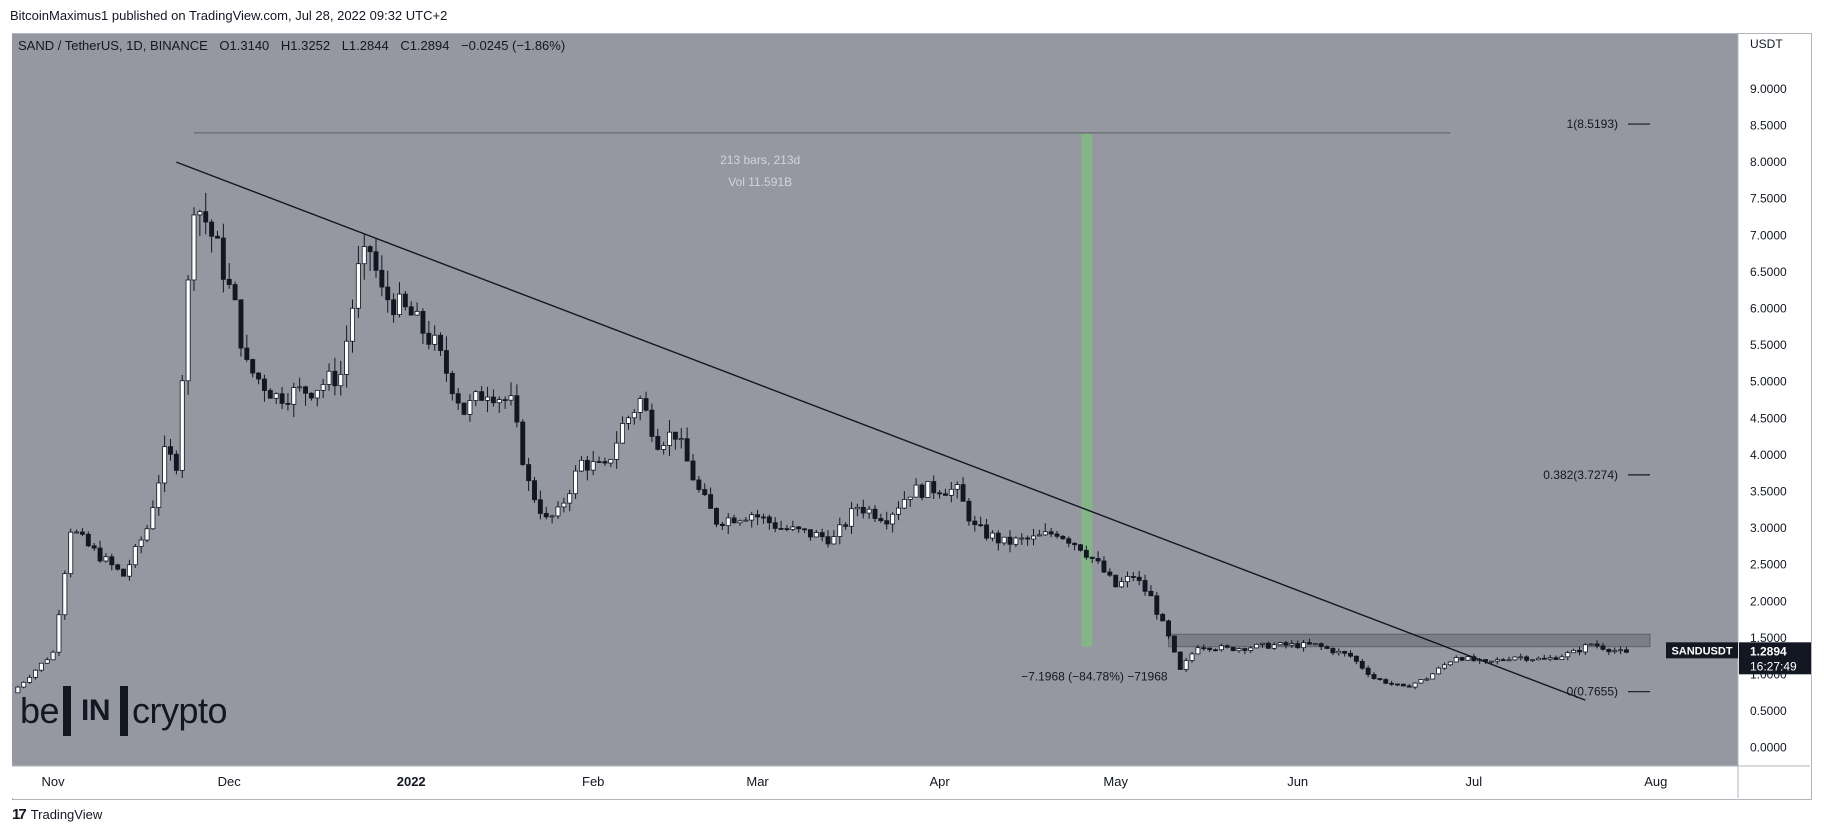  What do you see at coordinates (285, 45) in the screenshot?
I see `high-label: H` at bounding box center [285, 45].